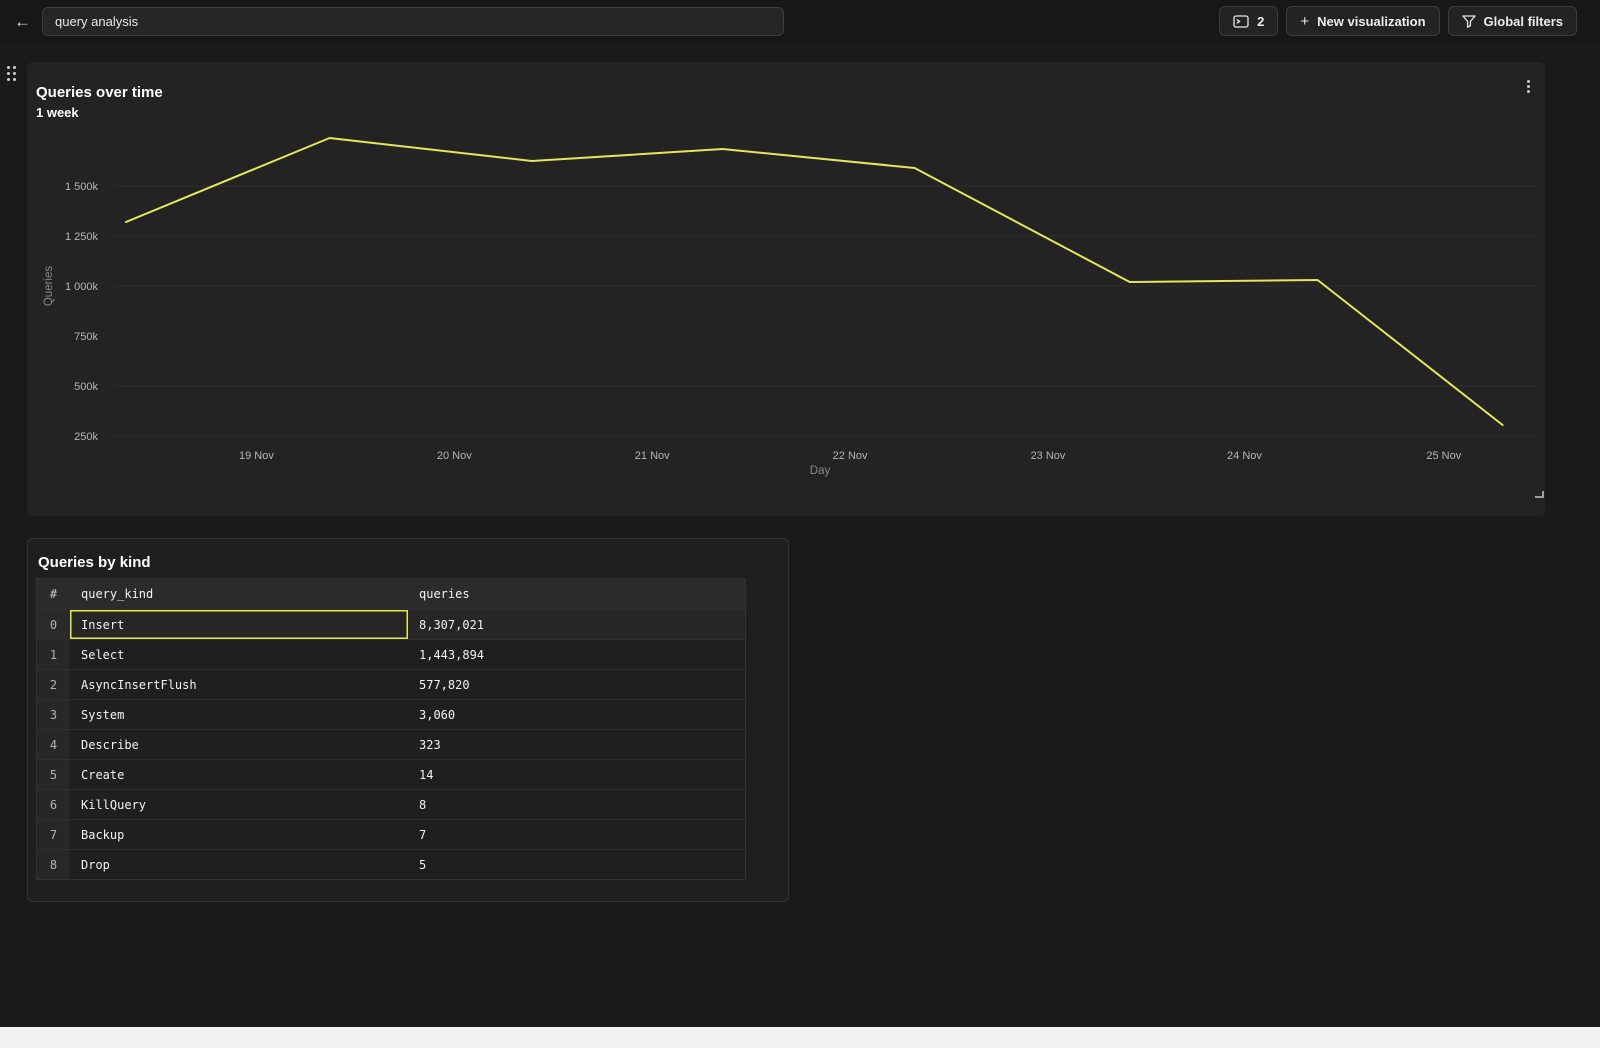 Image resolution: width=1600 pixels, height=1048 pixels. I want to click on plus-icon: +, so click(1305, 21).